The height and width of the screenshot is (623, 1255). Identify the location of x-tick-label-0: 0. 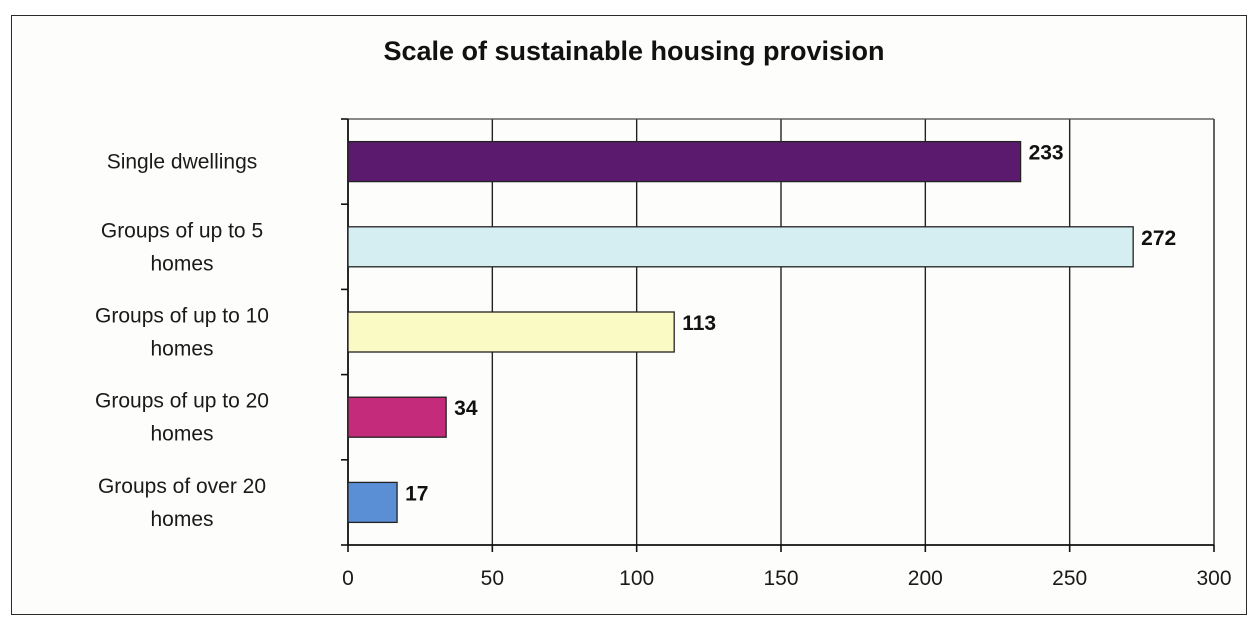
(348, 578).